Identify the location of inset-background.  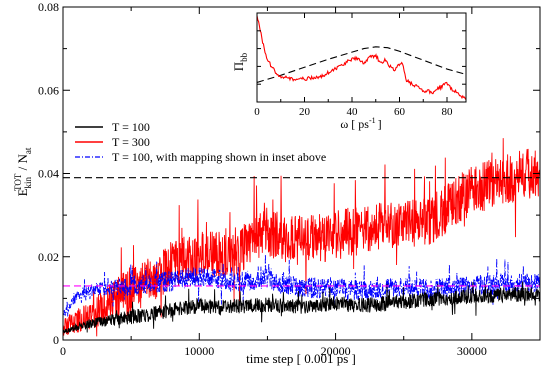
(361, 57).